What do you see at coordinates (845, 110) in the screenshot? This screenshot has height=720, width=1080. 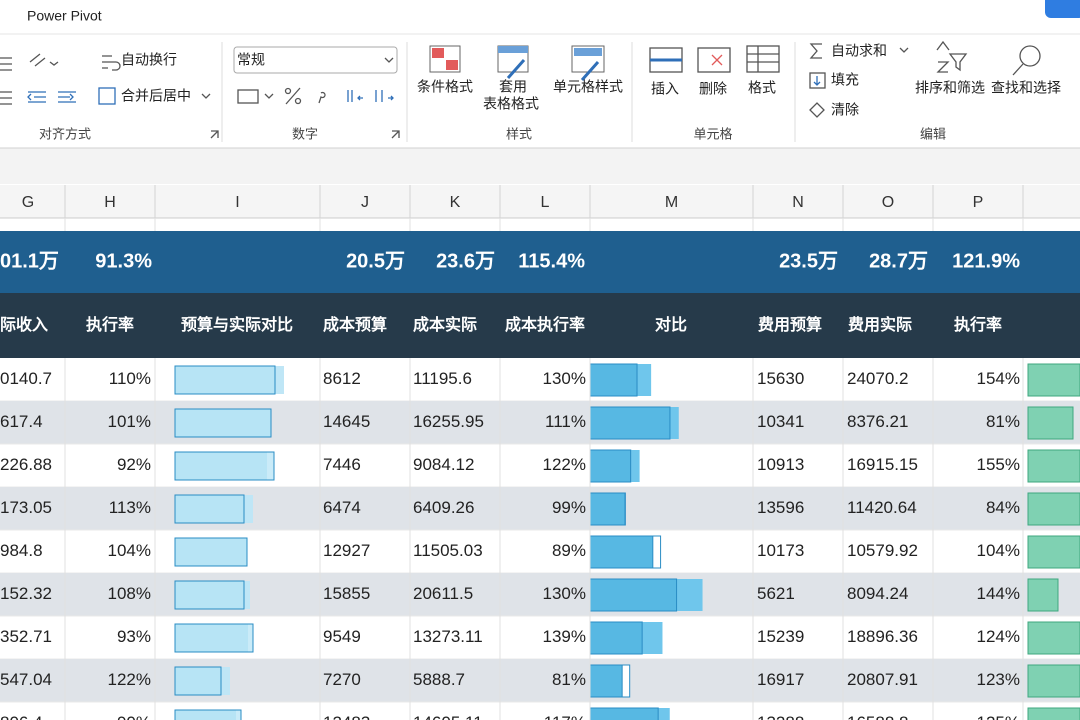 I see `clear: 清除` at bounding box center [845, 110].